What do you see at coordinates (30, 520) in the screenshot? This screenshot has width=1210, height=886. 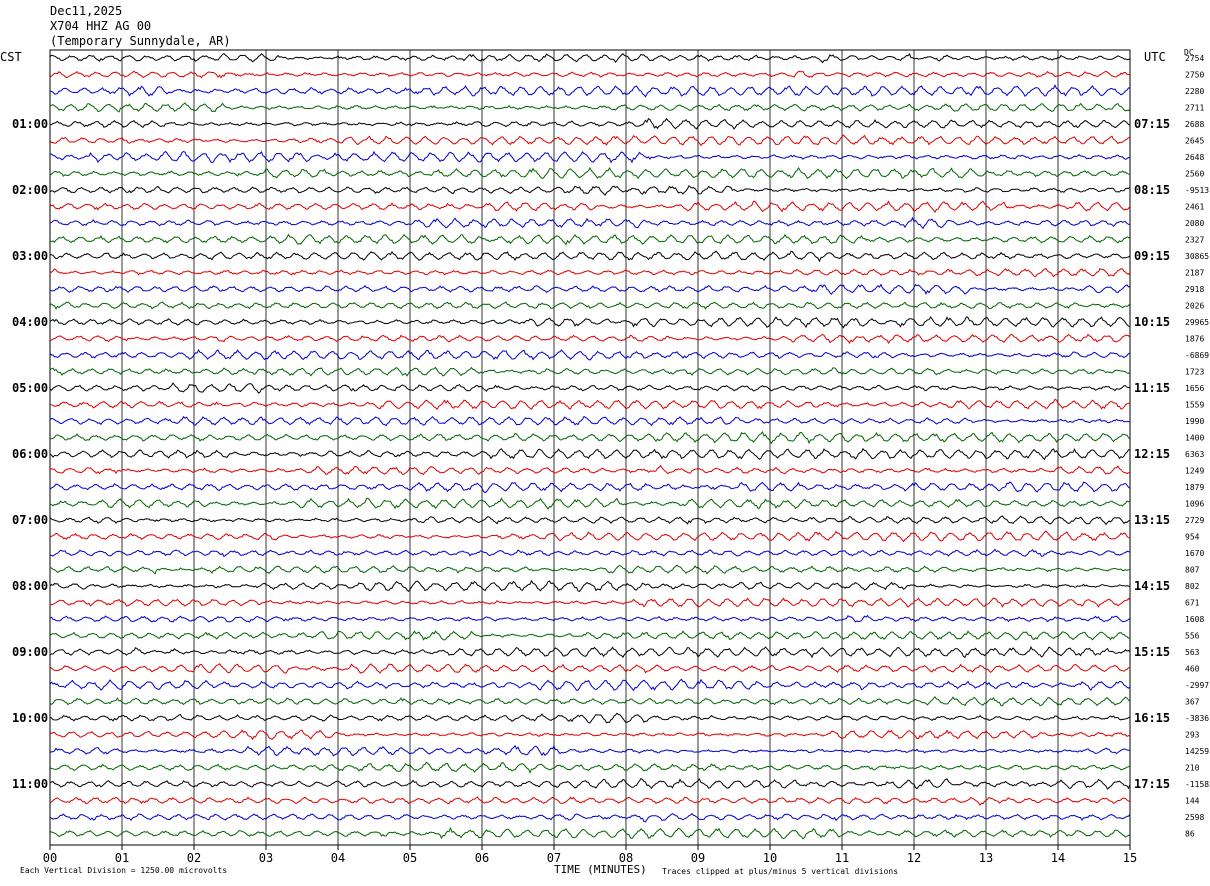 I see `hour-label-cst: 07:00` at bounding box center [30, 520].